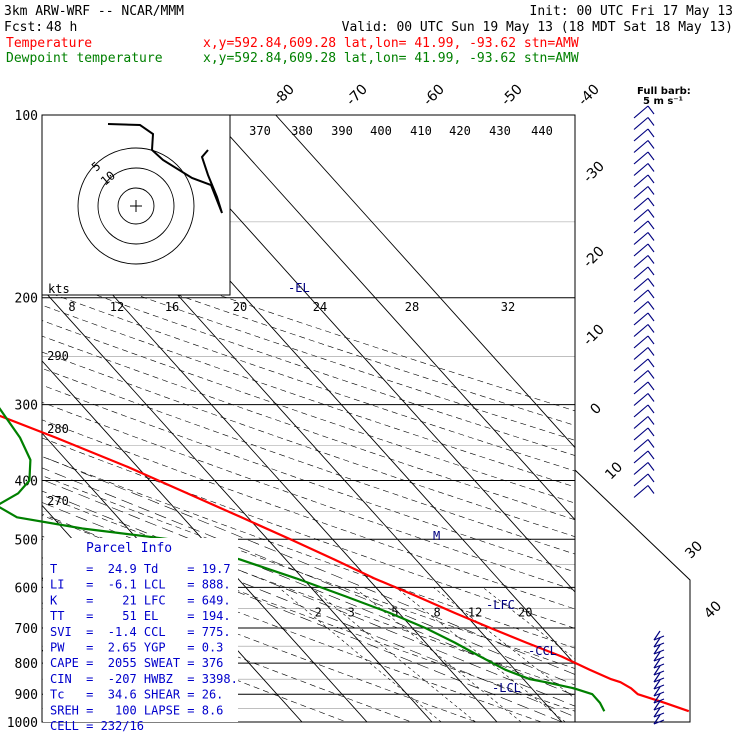 The width and height of the screenshot is (740, 740). Describe the element at coordinates (136, 663) in the screenshot. I see `parcel-info-row: CAPE = 2055 SWEAT = 376` at that location.